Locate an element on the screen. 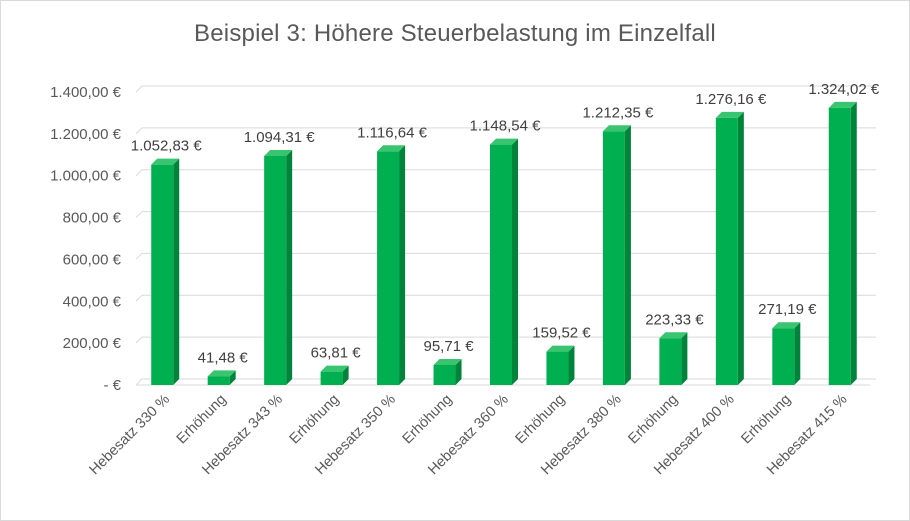 Image resolution: width=910 pixels, height=521 pixels. x-tick-label: Hebesatz 330 % is located at coordinates (130, 434).